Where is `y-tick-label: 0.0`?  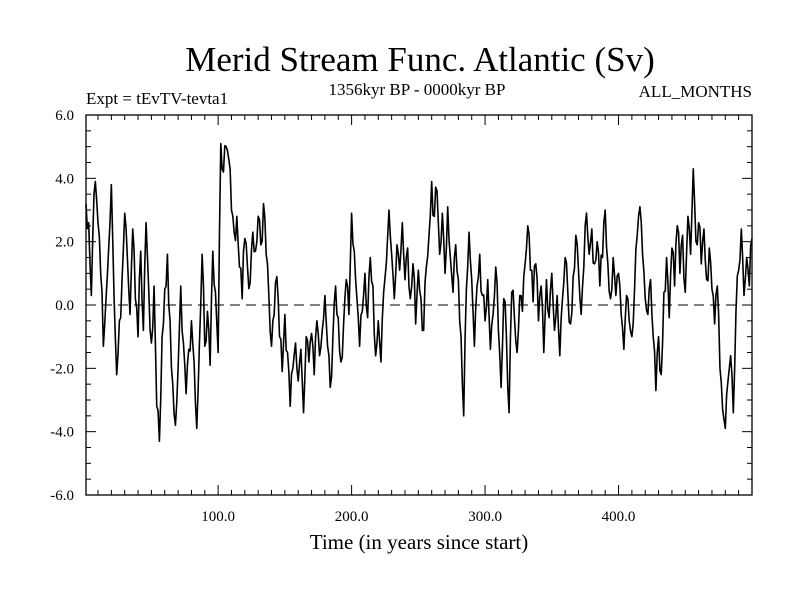 y-tick-label: 0.0 is located at coordinates (64, 306).